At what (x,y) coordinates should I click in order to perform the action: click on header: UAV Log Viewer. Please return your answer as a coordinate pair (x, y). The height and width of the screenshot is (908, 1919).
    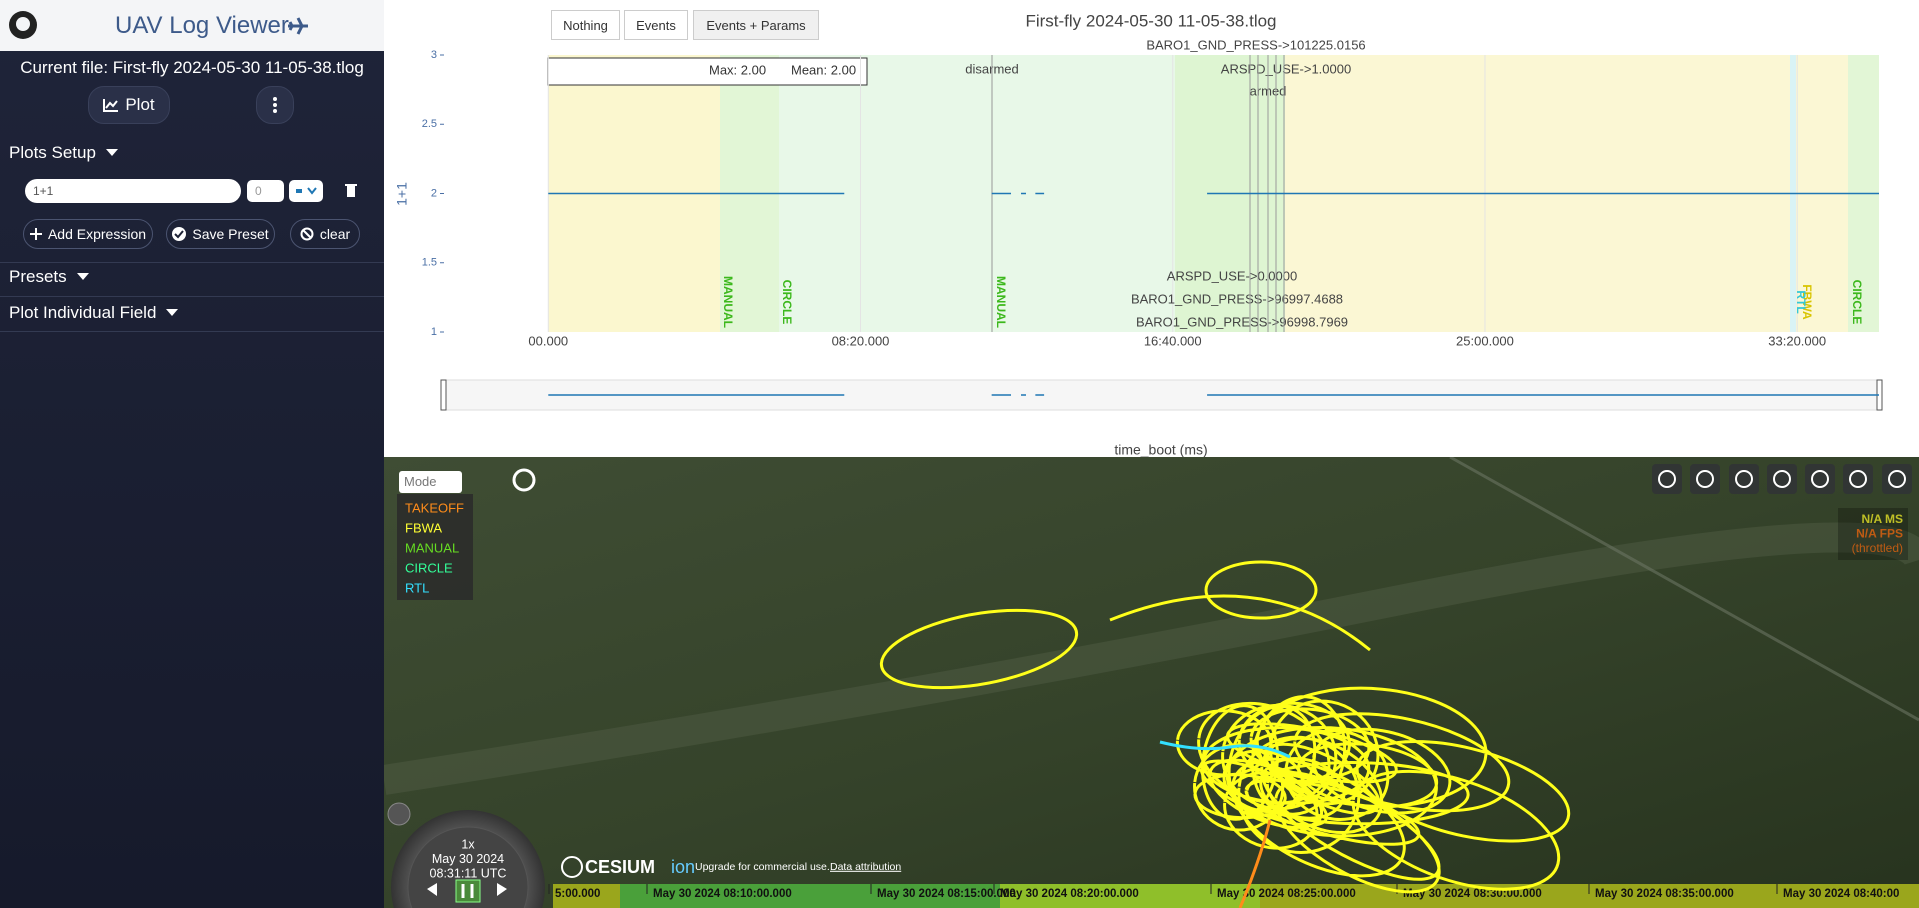
    Looking at the image, I should click on (192, 25).